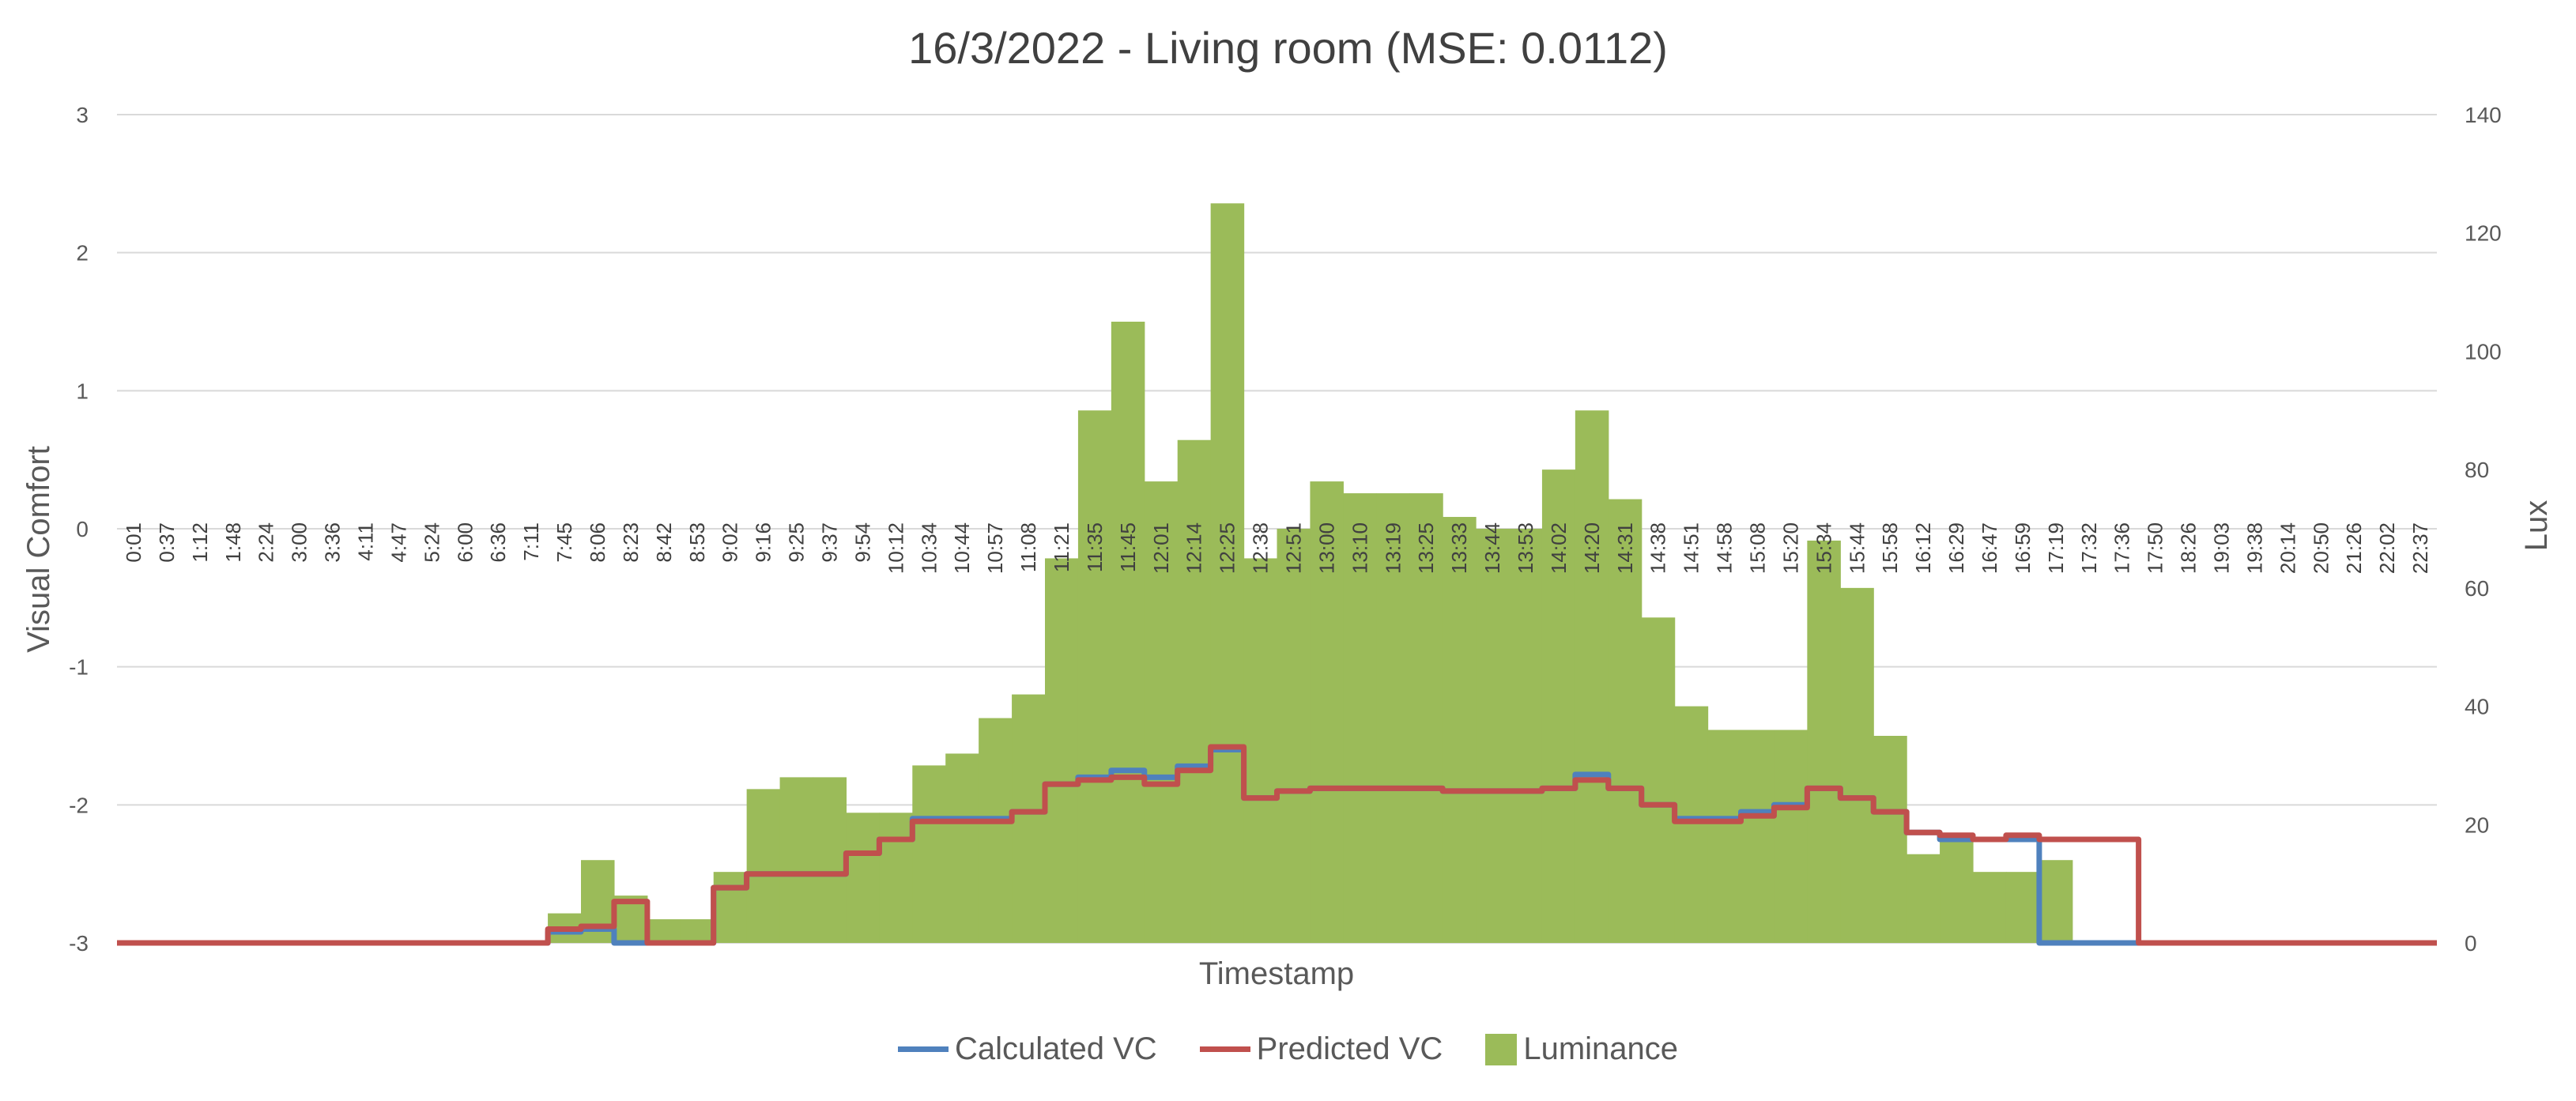 The height and width of the screenshot is (1101, 2576). Describe the element at coordinates (431, 542) in the screenshot. I see `x-tick-label: 5:24` at that location.